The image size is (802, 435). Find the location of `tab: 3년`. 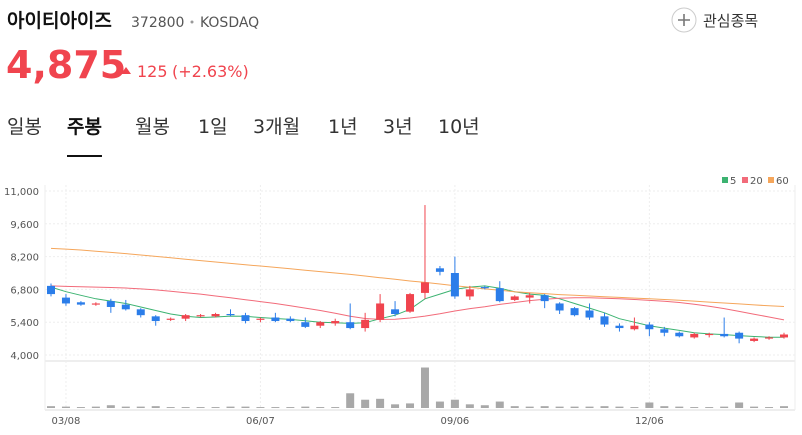

tab: 3년 is located at coordinates (398, 127).